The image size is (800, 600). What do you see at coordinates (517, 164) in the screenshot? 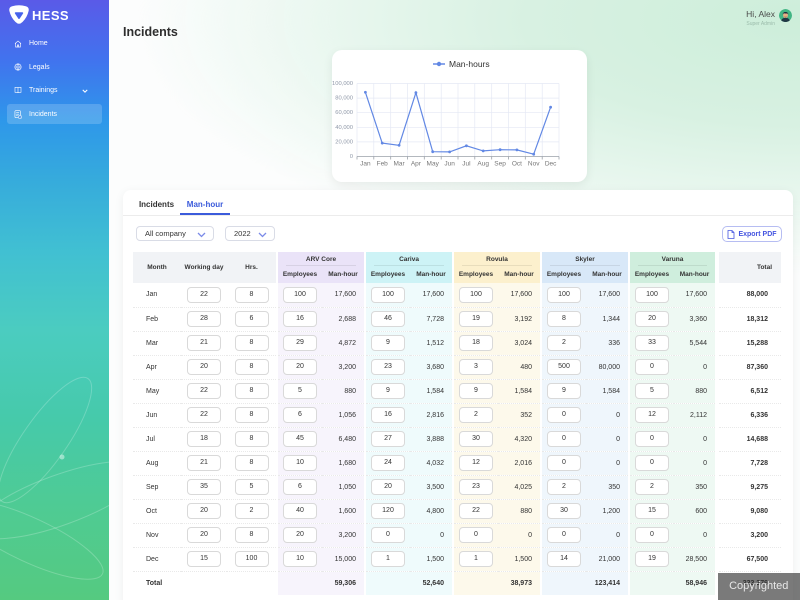
I see `svg-text: Oct` at bounding box center [517, 164].